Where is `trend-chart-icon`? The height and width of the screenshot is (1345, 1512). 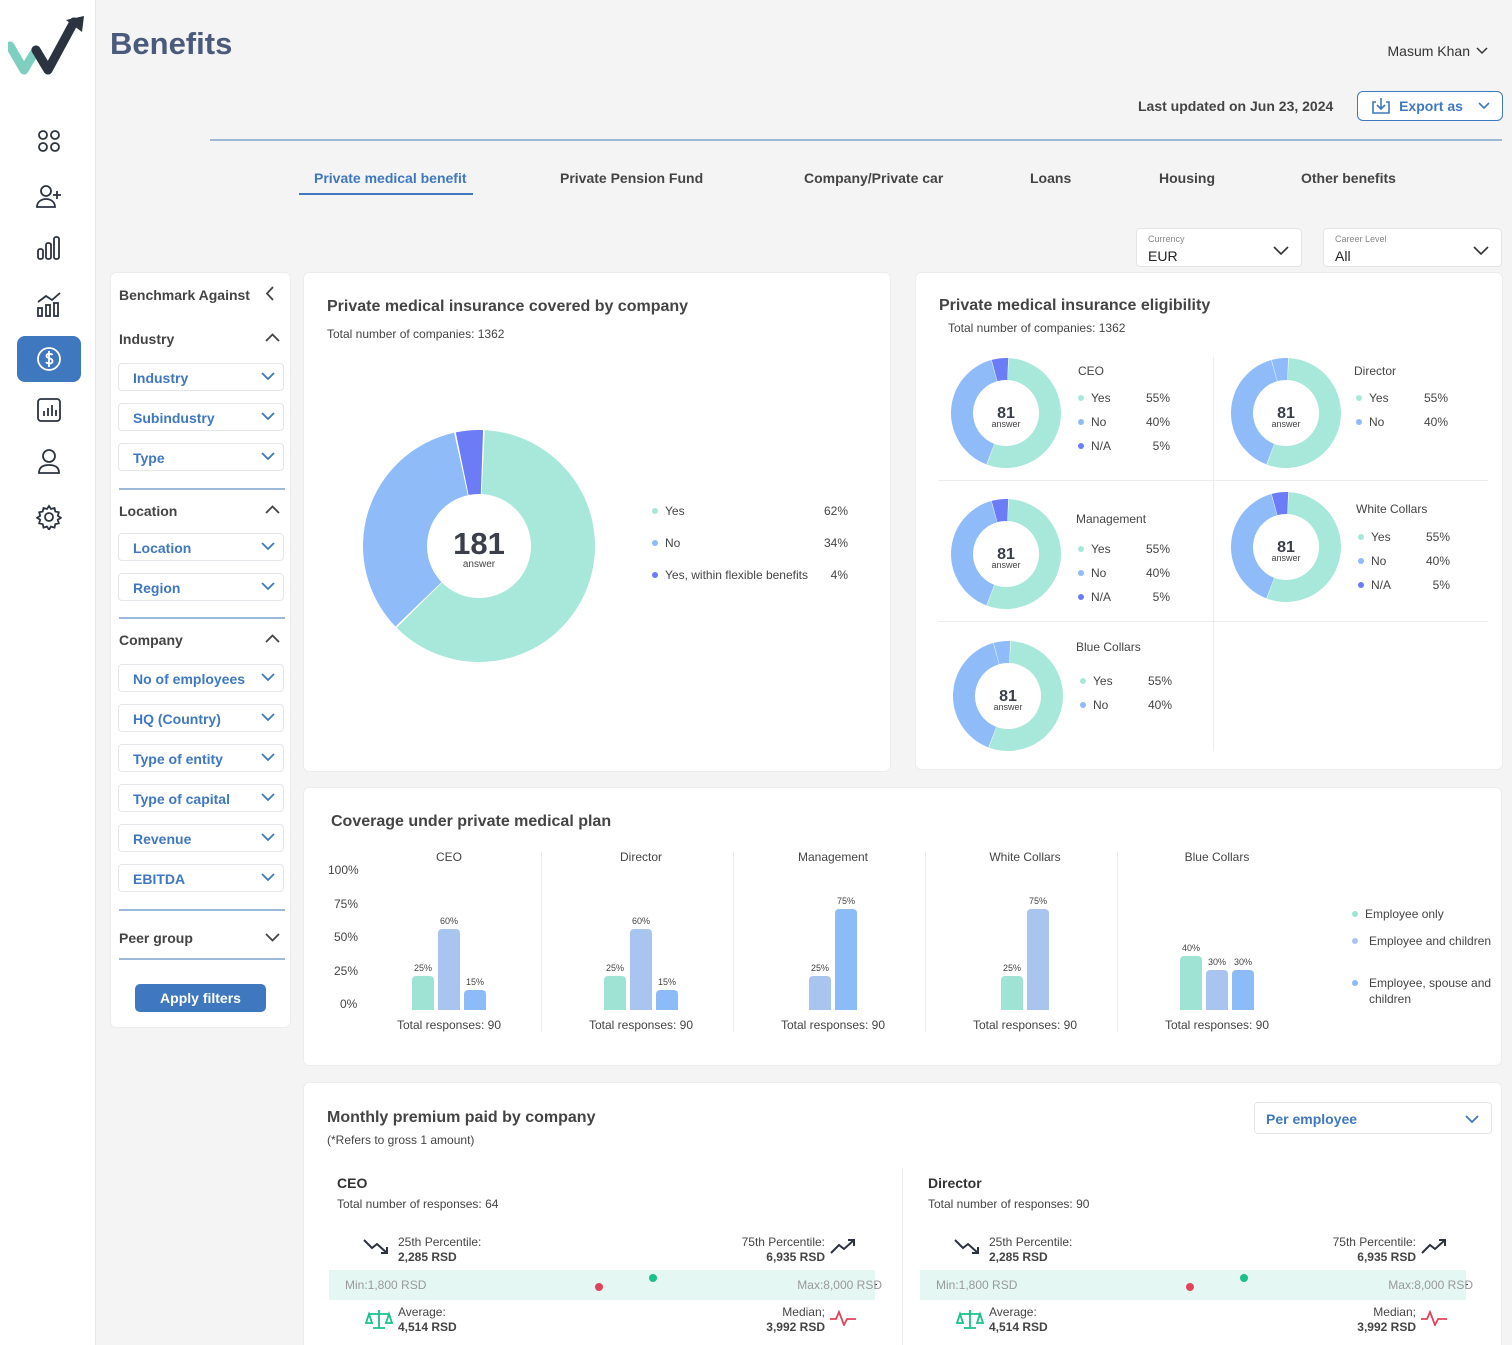
trend-chart-icon is located at coordinates (49, 304).